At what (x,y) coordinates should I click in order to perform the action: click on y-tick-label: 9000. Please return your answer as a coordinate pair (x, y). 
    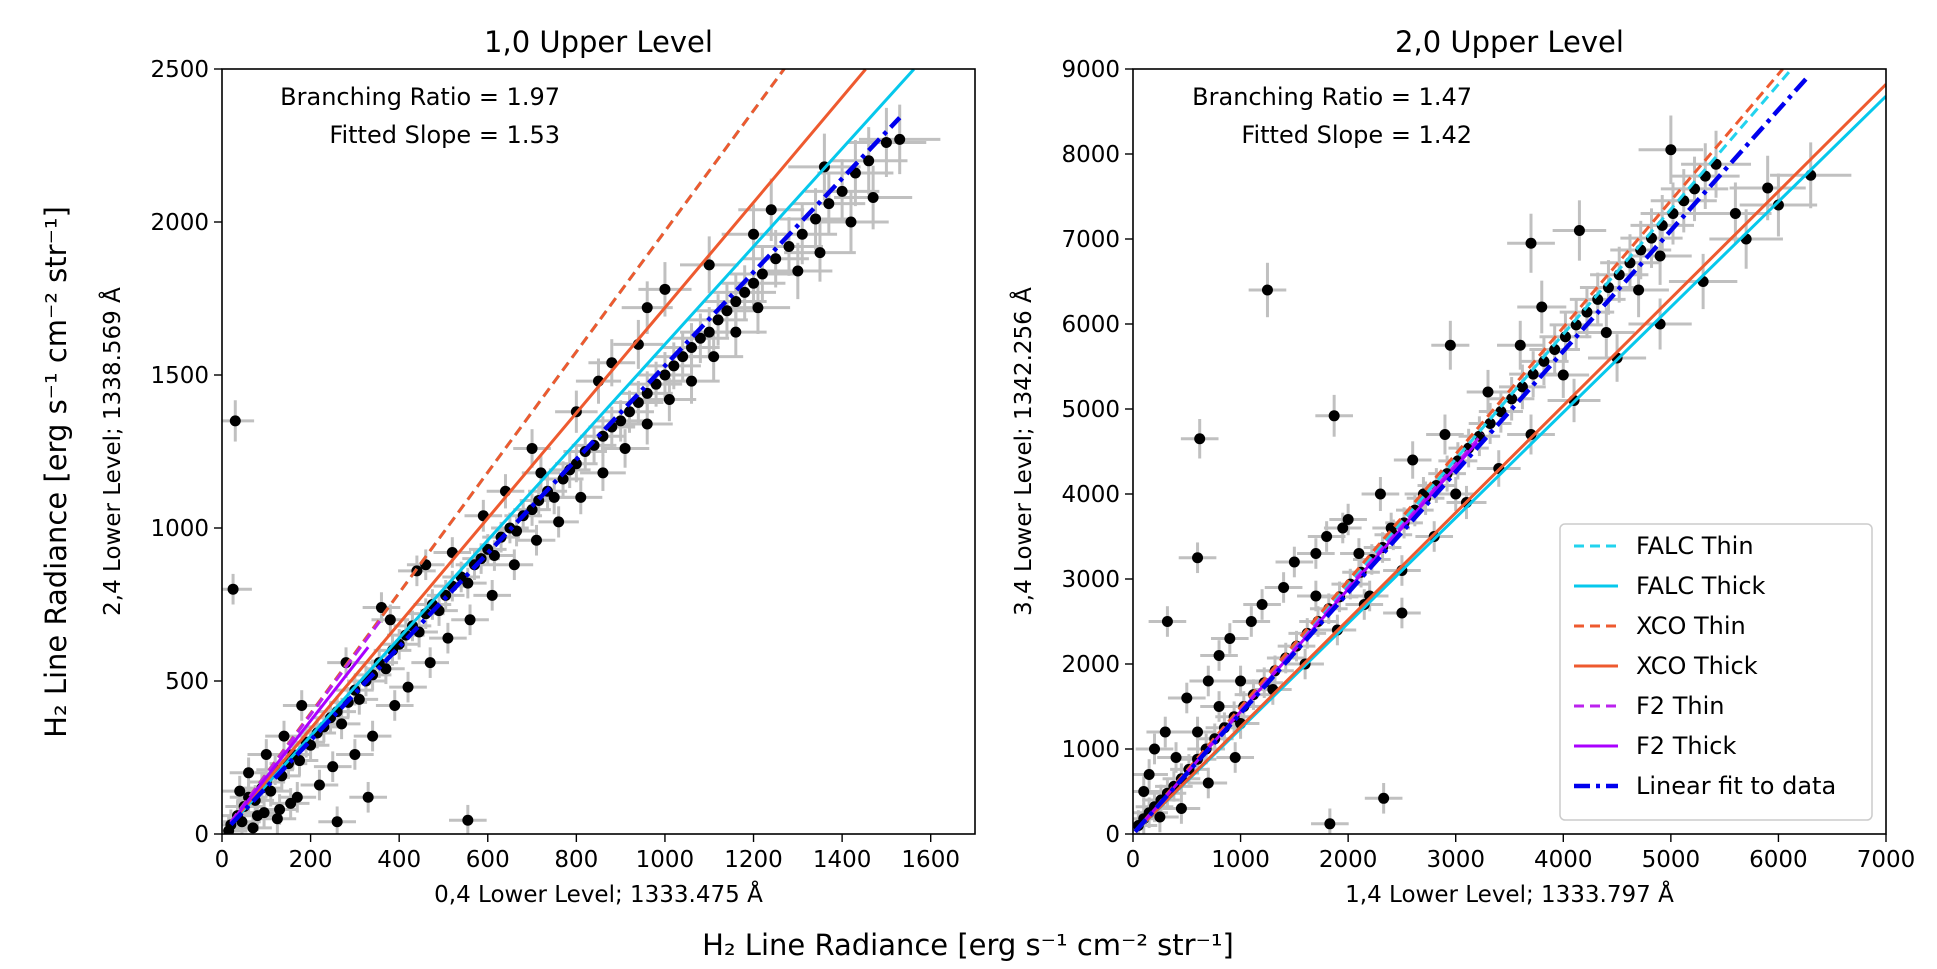
    Looking at the image, I should click on (1090, 70).